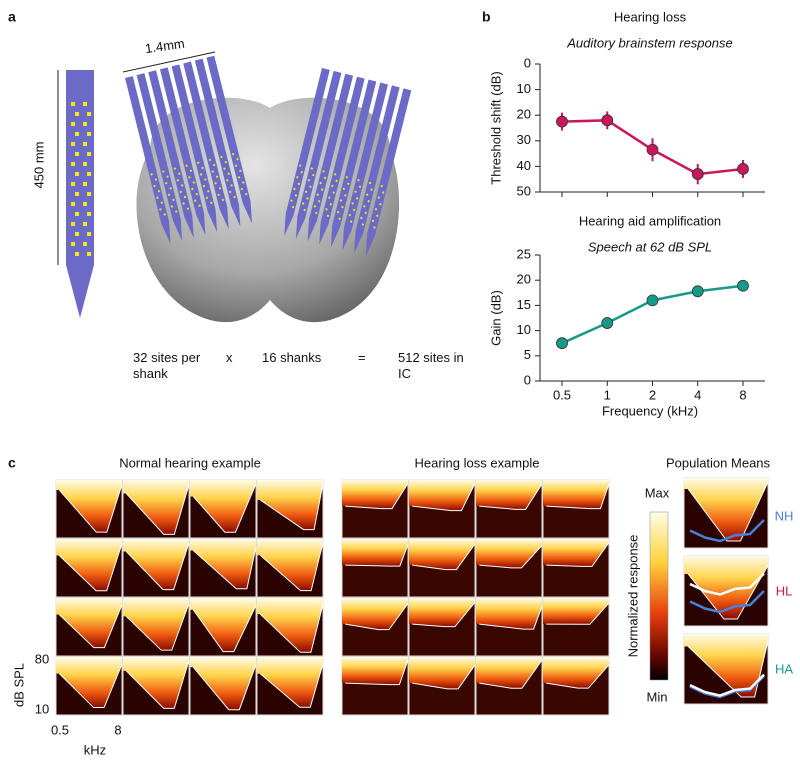 This screenshot has width=800, height=763. I want to click on y-tick-label: 25, so click(524, 253).